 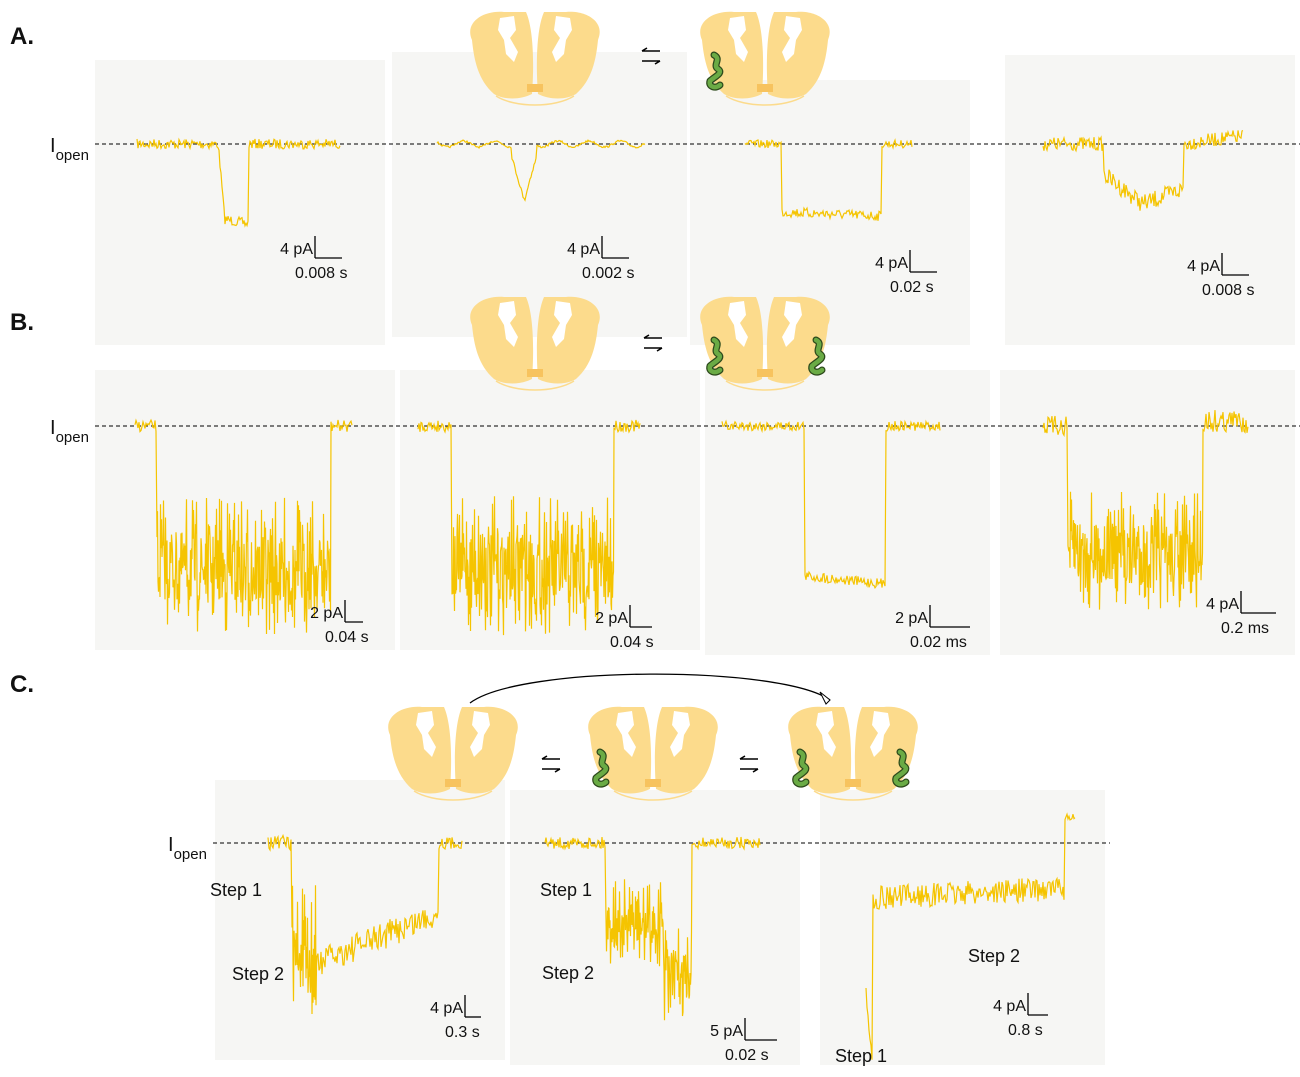 What do you see at coordinates (1245, 628) in the screenshot?
I see `scale-time: 0.2 ms` at bounding box center [1245, 628].